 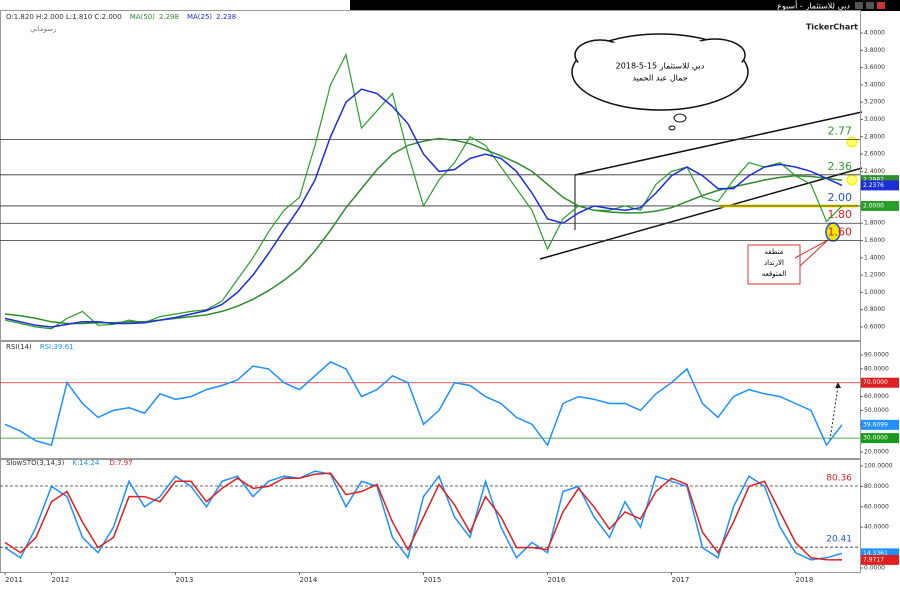 What do you see at coordinates (840, 214) in the screenshot?
I see `level-label: 1.80` at bounding box center [840, 214].